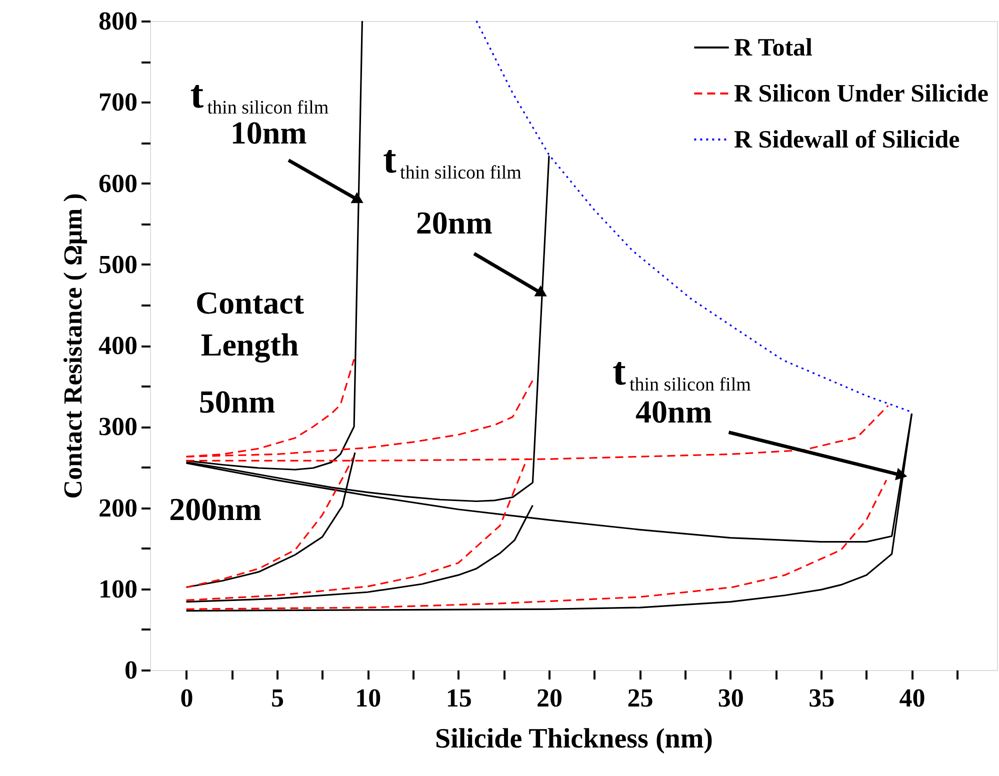 The image size is (999, 776). I want to click on x-tick-label: 20, so click(549, 698).